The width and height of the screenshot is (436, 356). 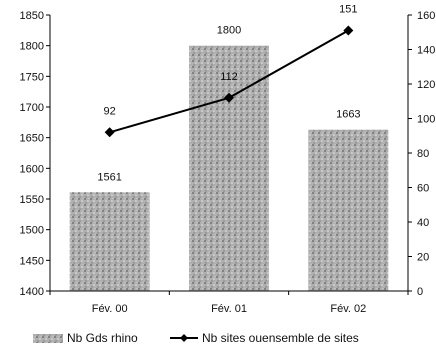 I want to click on left-tick-label: 1700, so click(x=32, y=108).